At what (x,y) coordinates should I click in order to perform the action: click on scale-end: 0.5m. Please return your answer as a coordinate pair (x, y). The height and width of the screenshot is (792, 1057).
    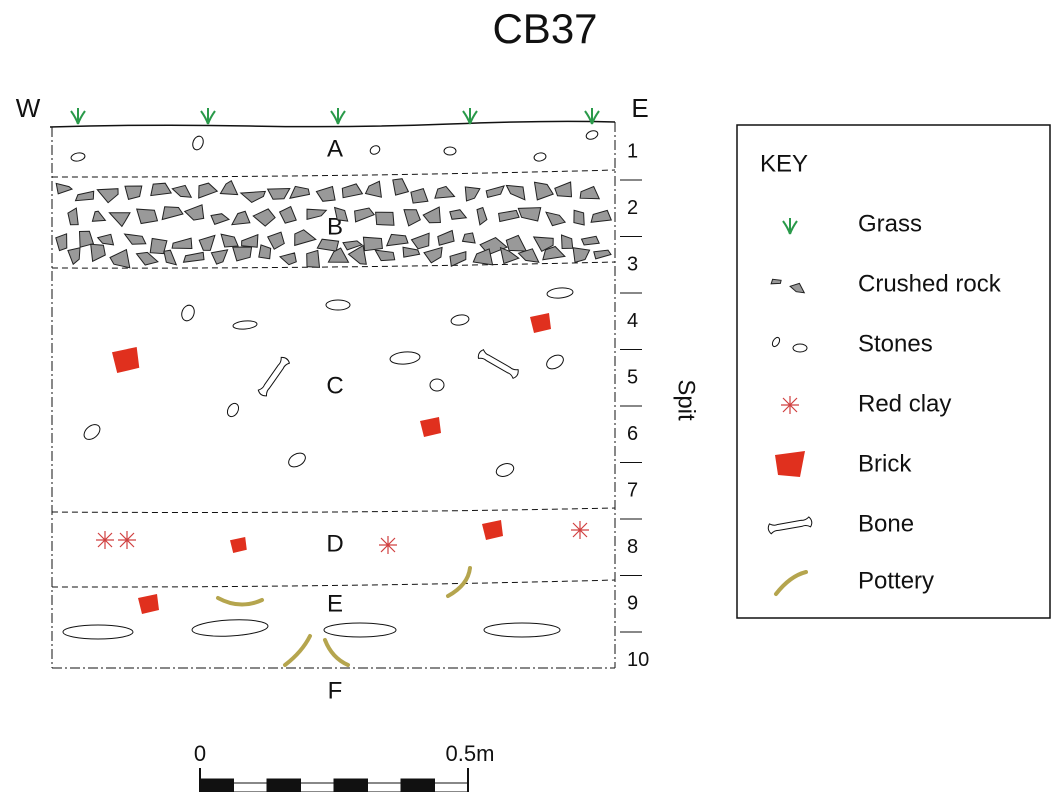
    Looking at the image, I should click on (470, 753).